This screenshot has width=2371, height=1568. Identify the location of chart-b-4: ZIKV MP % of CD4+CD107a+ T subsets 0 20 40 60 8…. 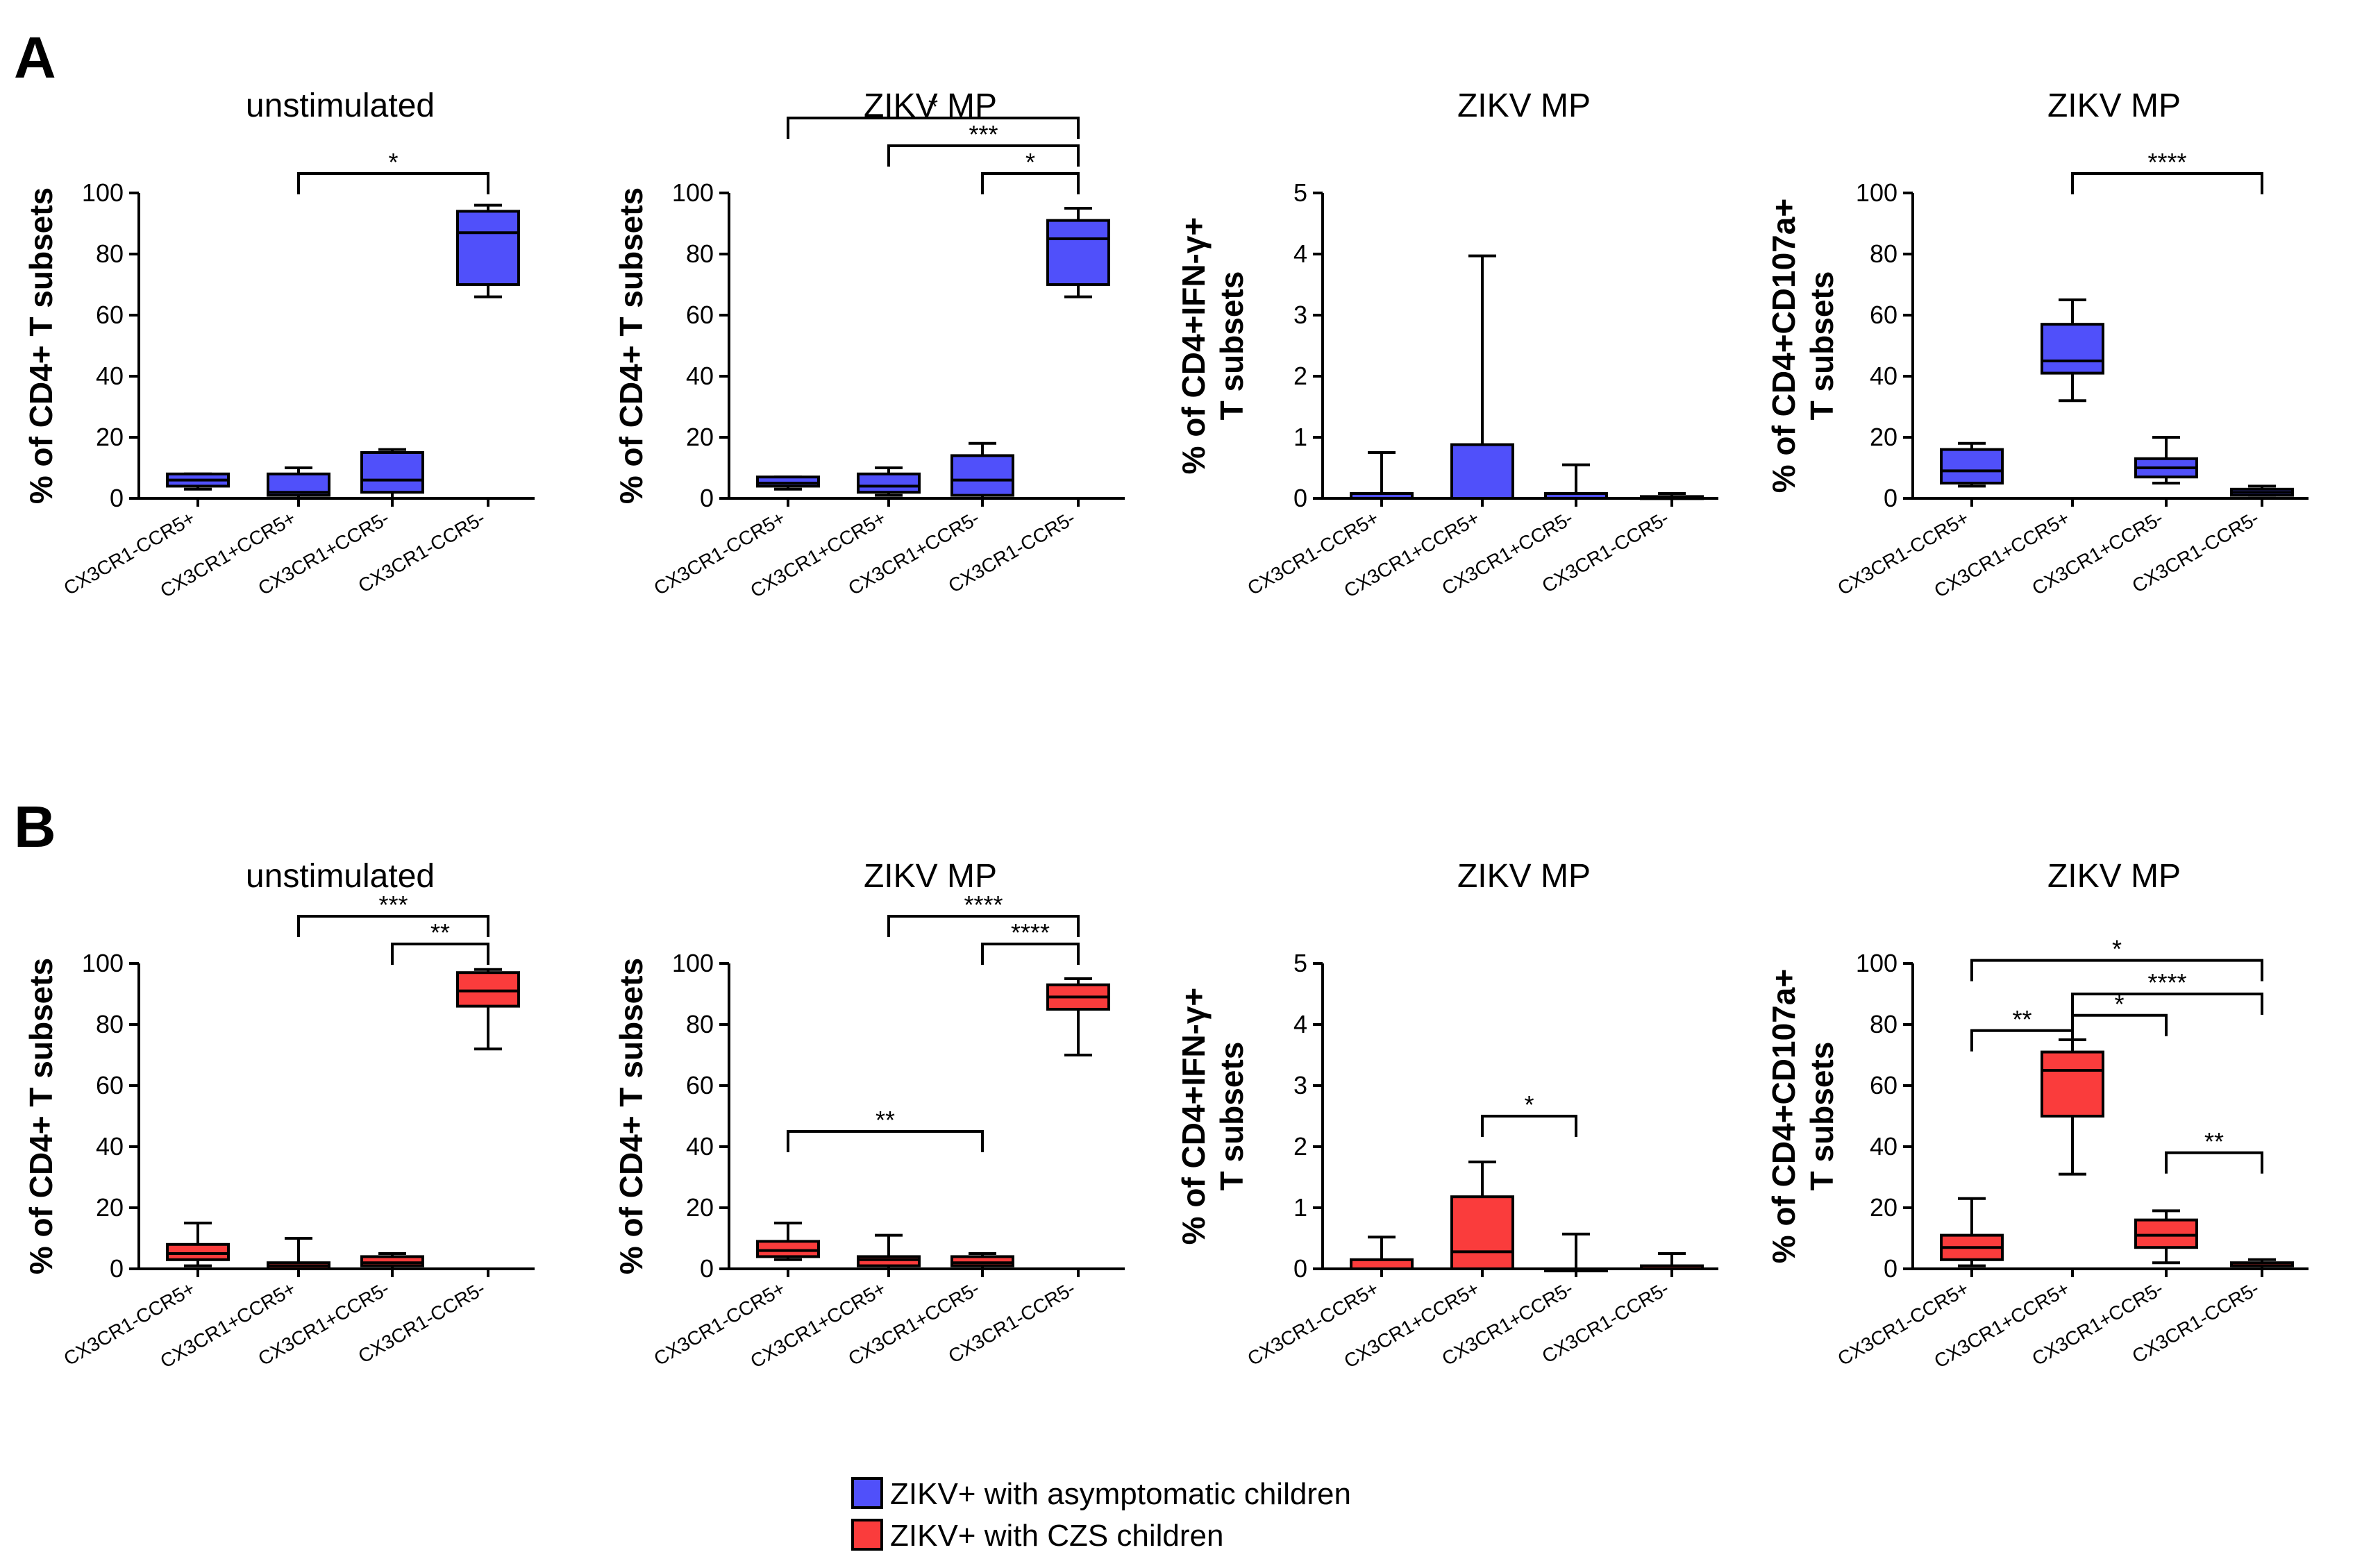
(2037, 1115).